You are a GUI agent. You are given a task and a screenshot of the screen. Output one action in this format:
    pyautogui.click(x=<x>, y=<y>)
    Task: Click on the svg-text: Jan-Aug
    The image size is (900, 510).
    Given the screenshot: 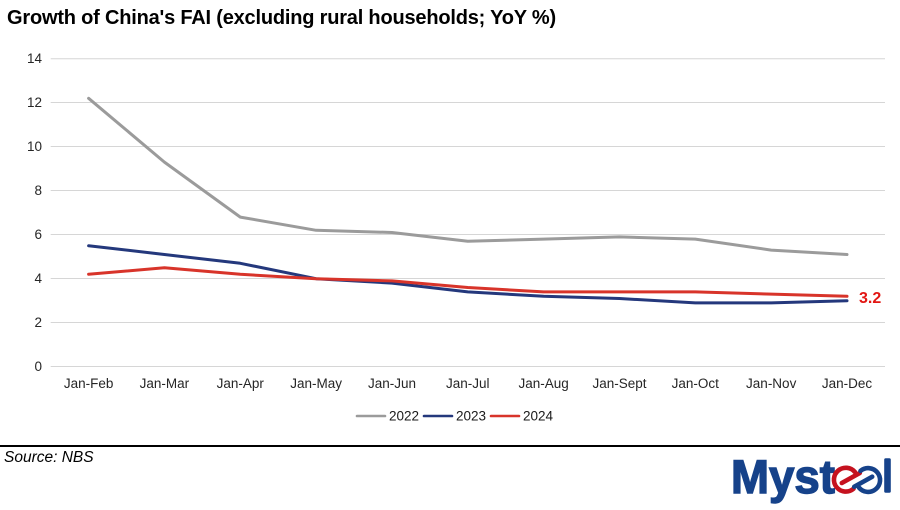 What is the action you would take?
    pyautogui.click(x=543, y=383)
    